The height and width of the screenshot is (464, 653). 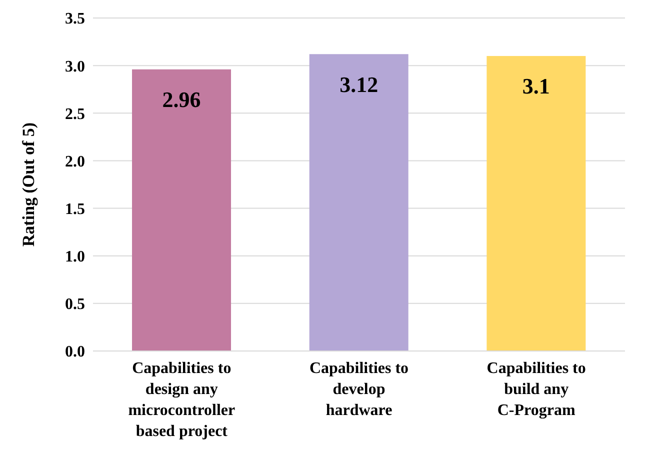 What do you see at coordinates (359, 389) in the screenshot?
I see `x-tick-label: Capabilities to develop hardware` at bounding box center [359, 389].